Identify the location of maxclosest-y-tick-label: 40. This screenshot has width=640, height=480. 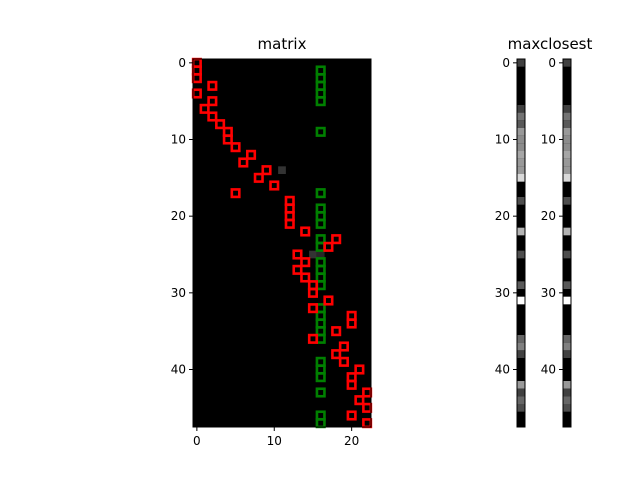
(548, 370).